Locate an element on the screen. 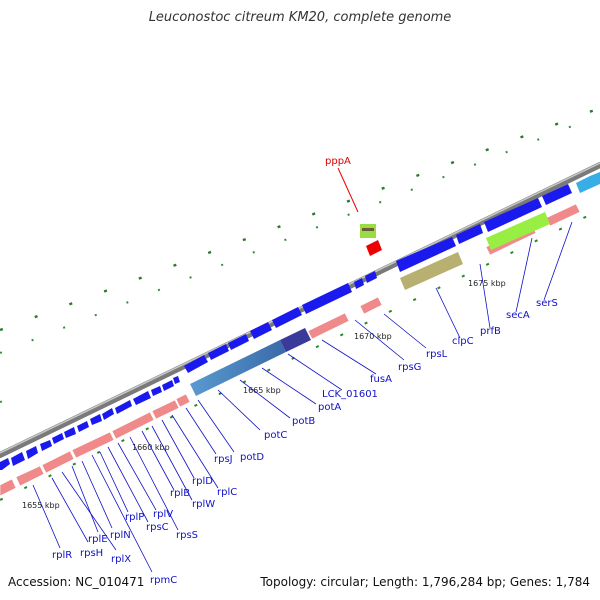  gene-label-rplE: rplE is located at coordinates (98, 539).